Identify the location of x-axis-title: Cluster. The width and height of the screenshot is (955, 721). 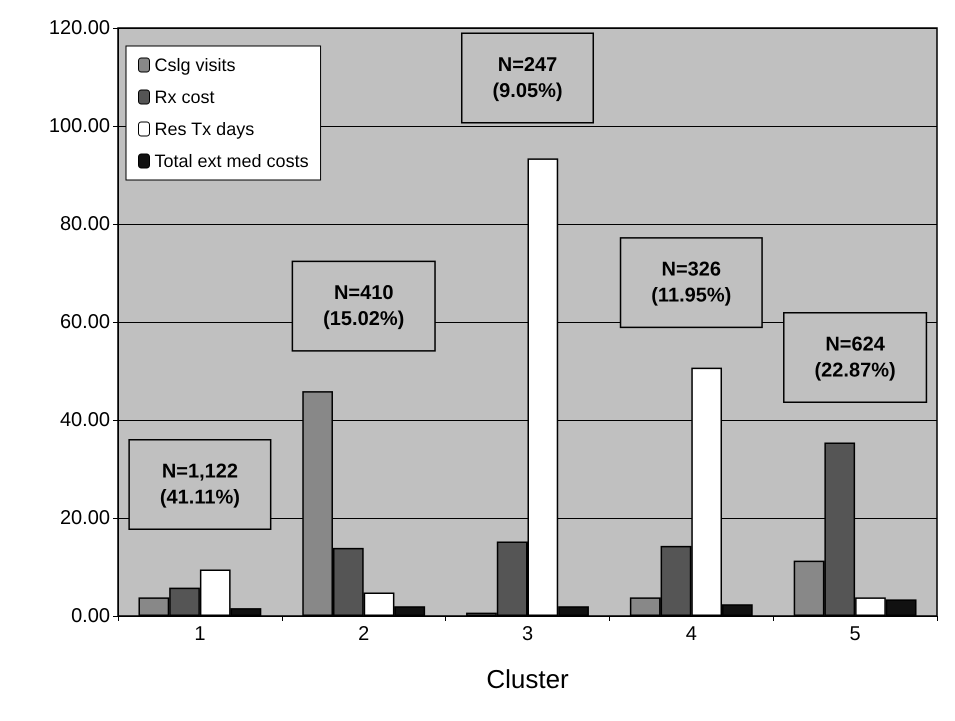
(528, 679).